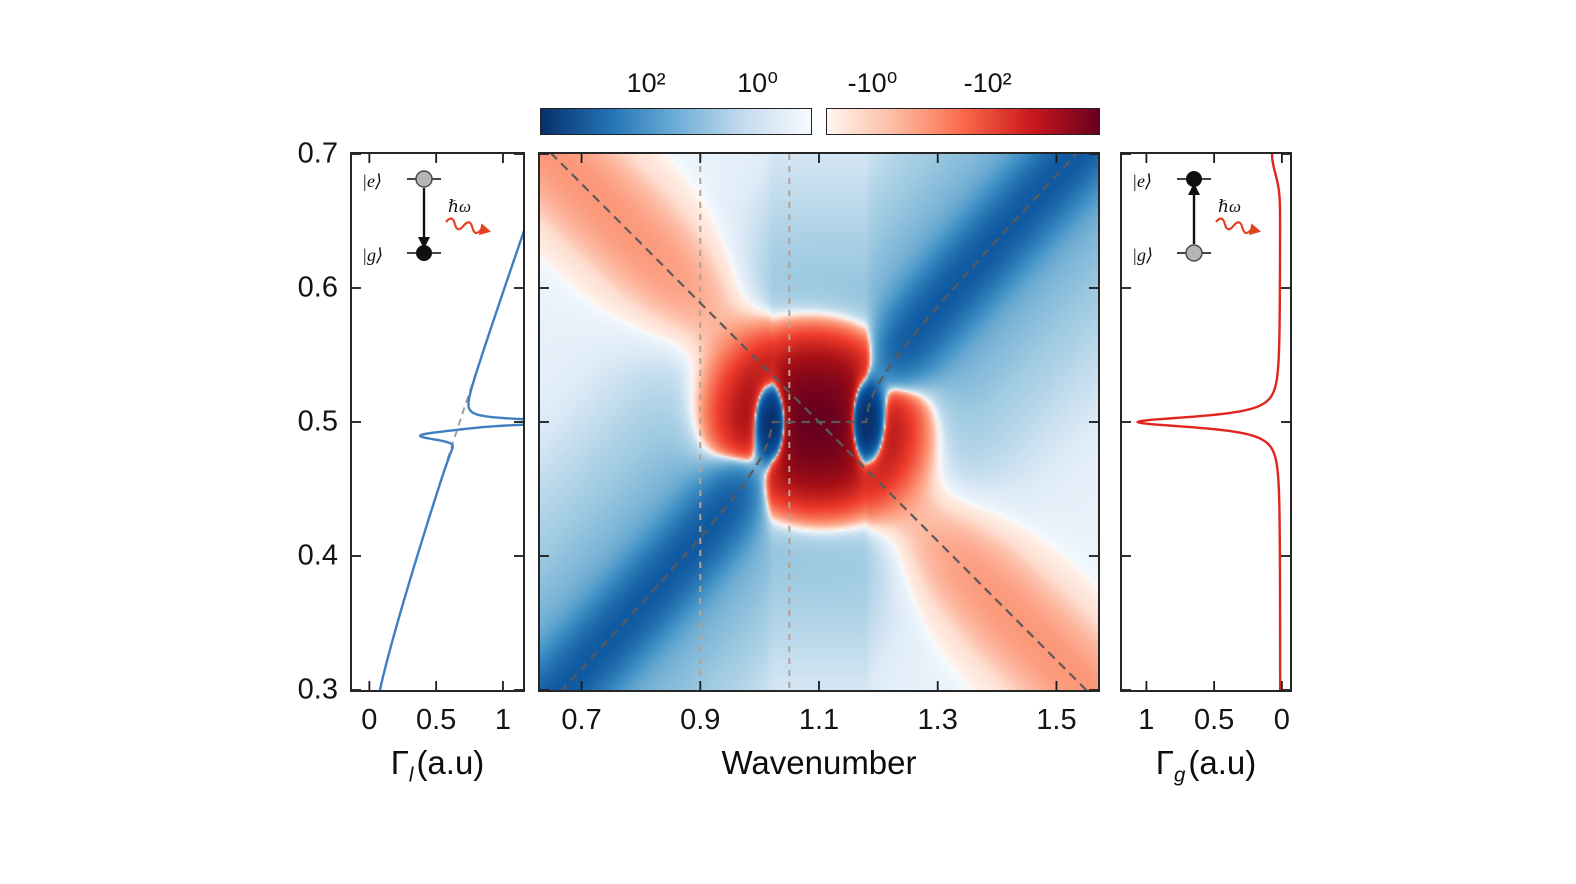  What do you see at coordinates (872, 83) in the screenshot?
I see `colorbar-tick-label: -10⁰` at bounding box center [872, 83].